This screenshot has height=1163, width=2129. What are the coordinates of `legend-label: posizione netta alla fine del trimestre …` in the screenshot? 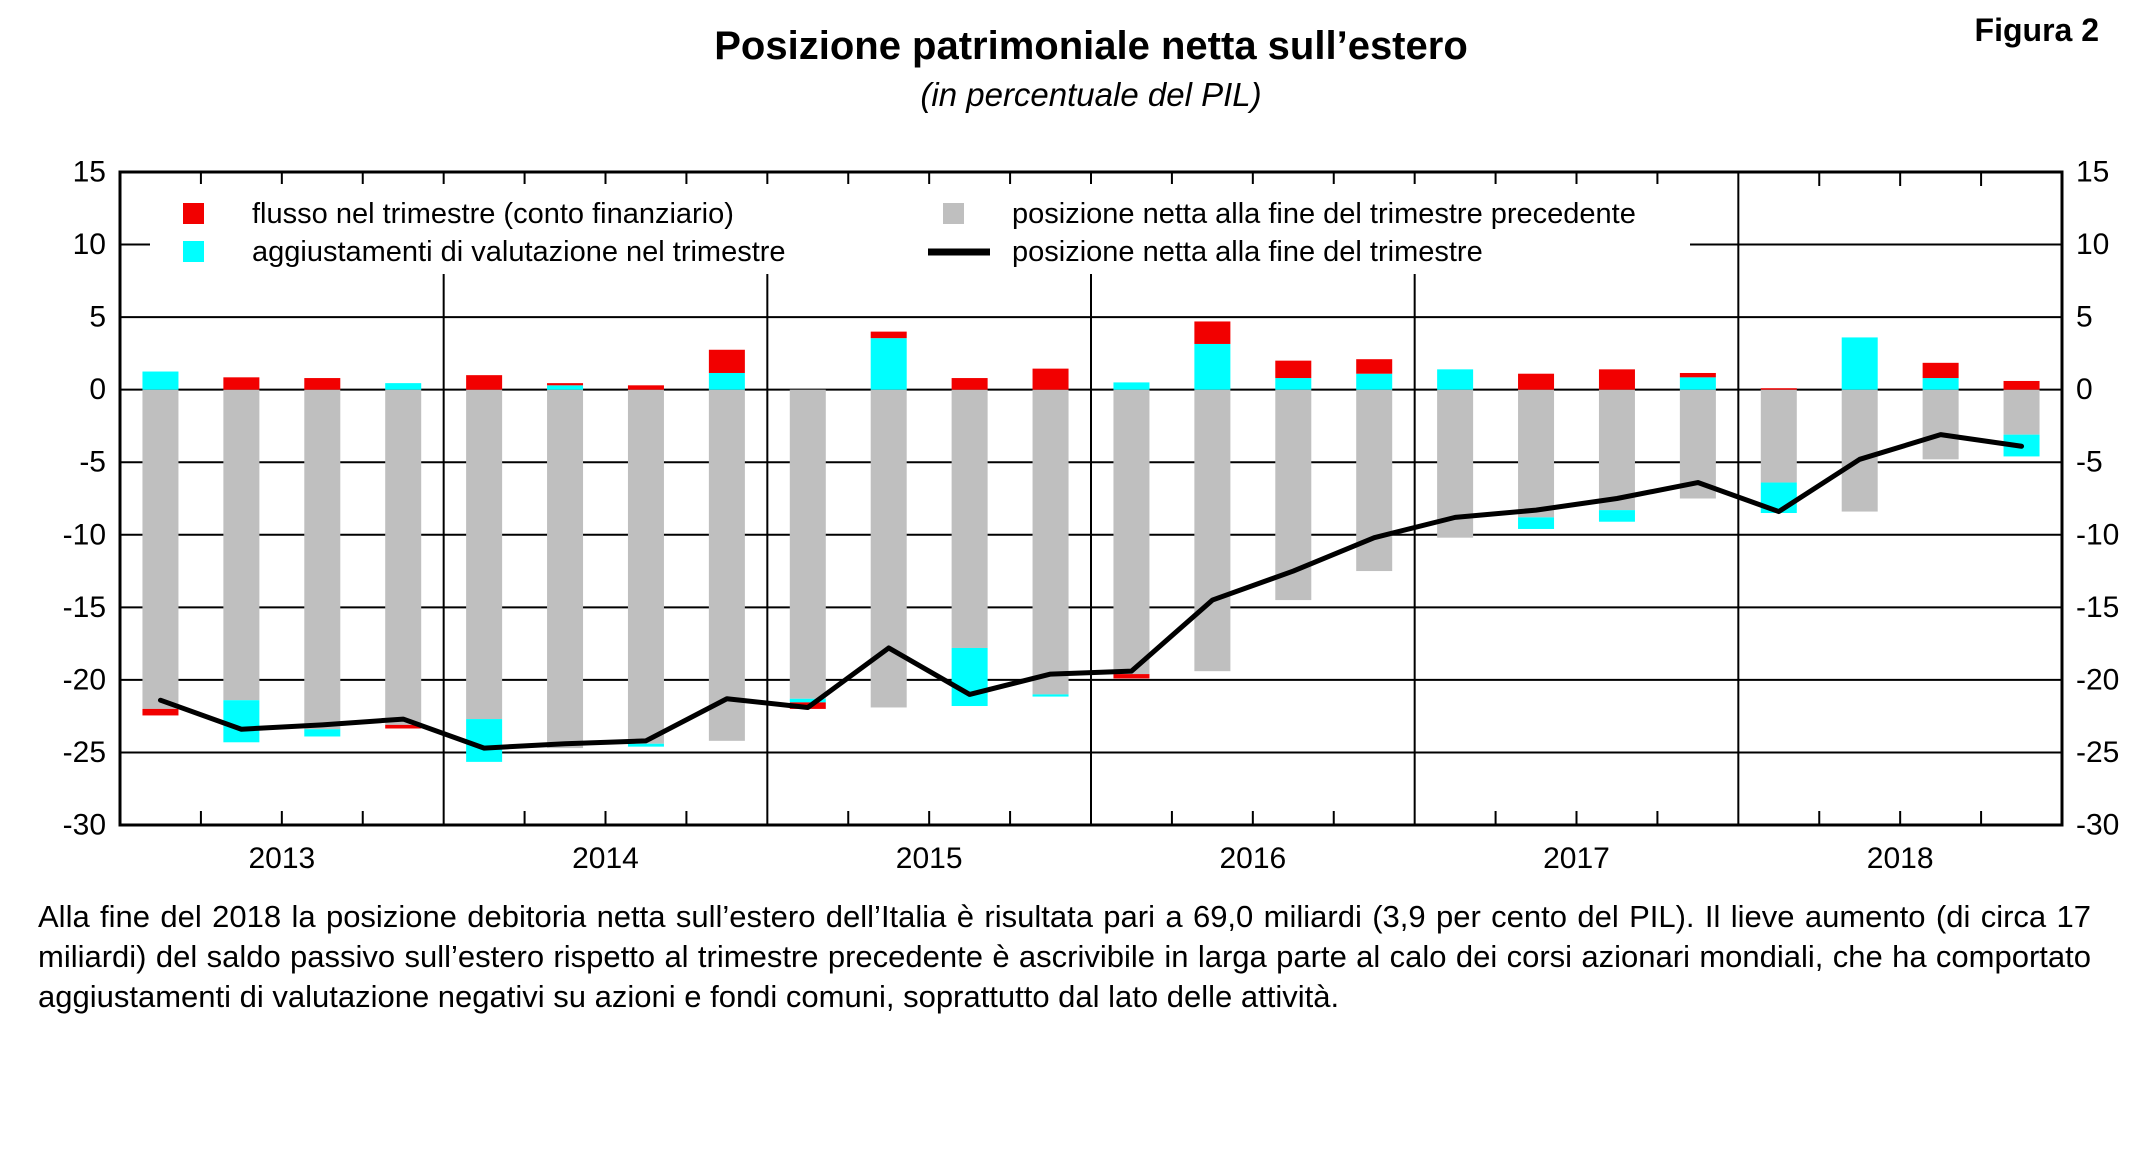 It's located at (1324, 214).